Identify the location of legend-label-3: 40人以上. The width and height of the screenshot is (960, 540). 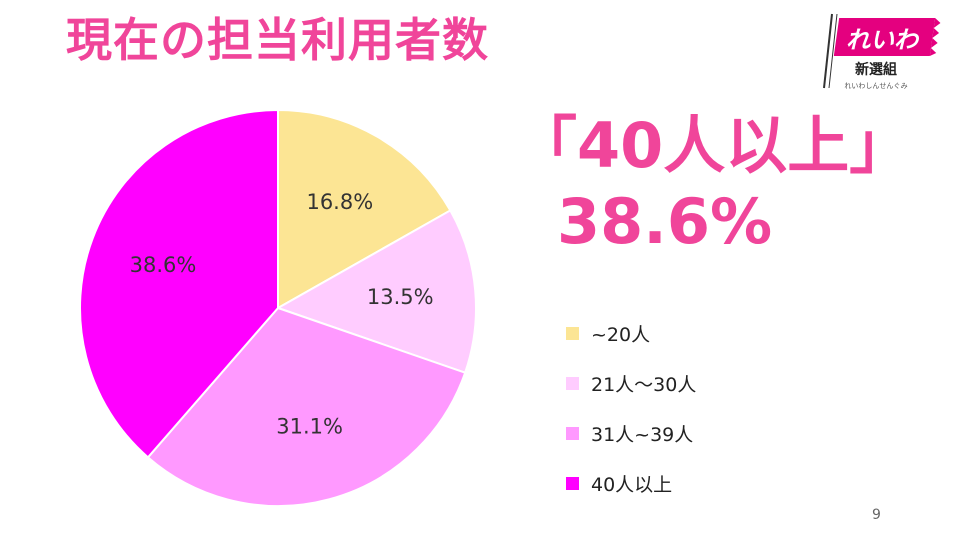
(632, 484).